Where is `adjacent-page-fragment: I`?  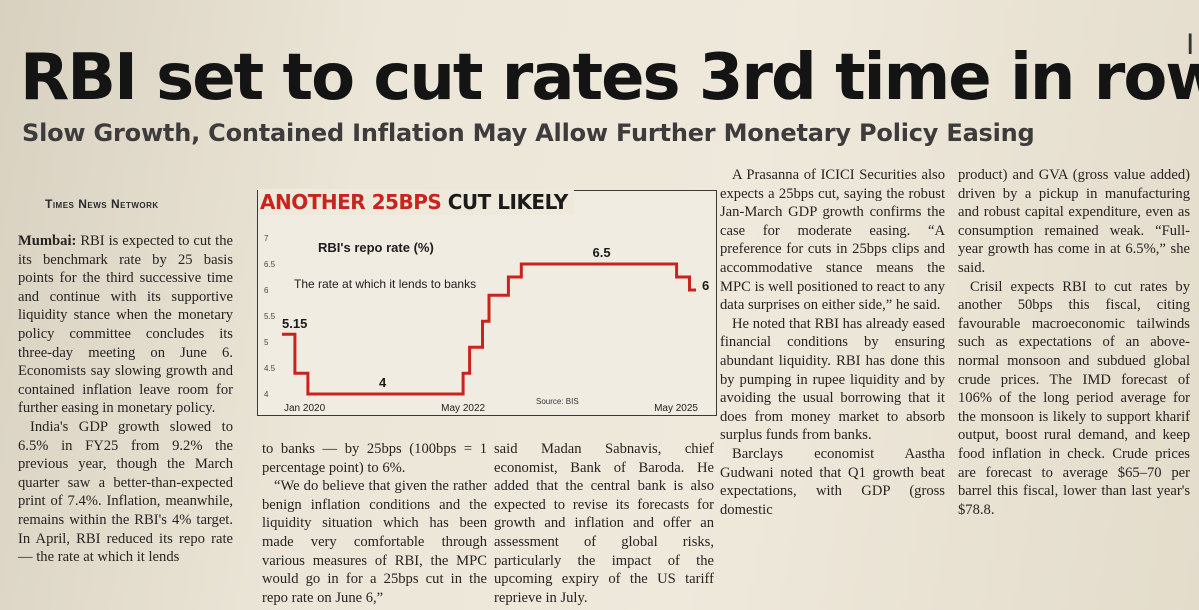
adjacent-page-fragment: I is located at coordinates (1190, 44).